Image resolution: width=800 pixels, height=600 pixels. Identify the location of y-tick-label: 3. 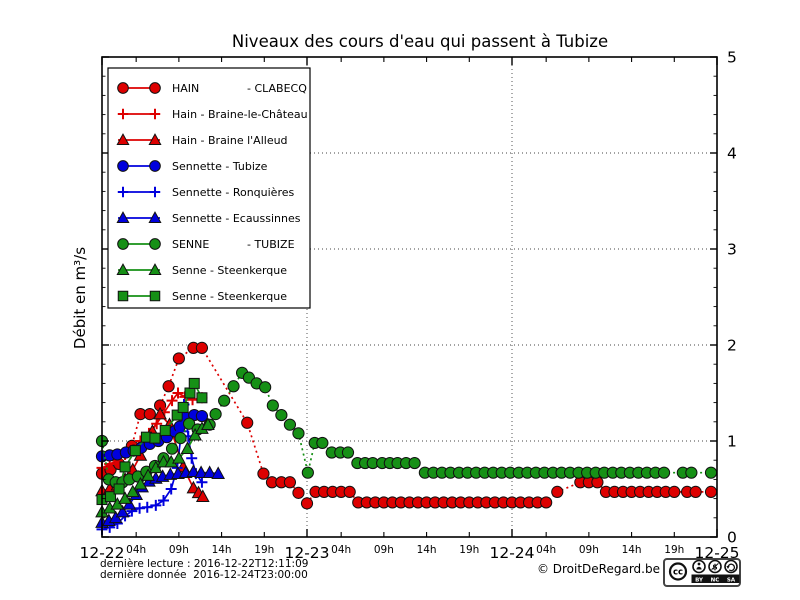
(732, 250).